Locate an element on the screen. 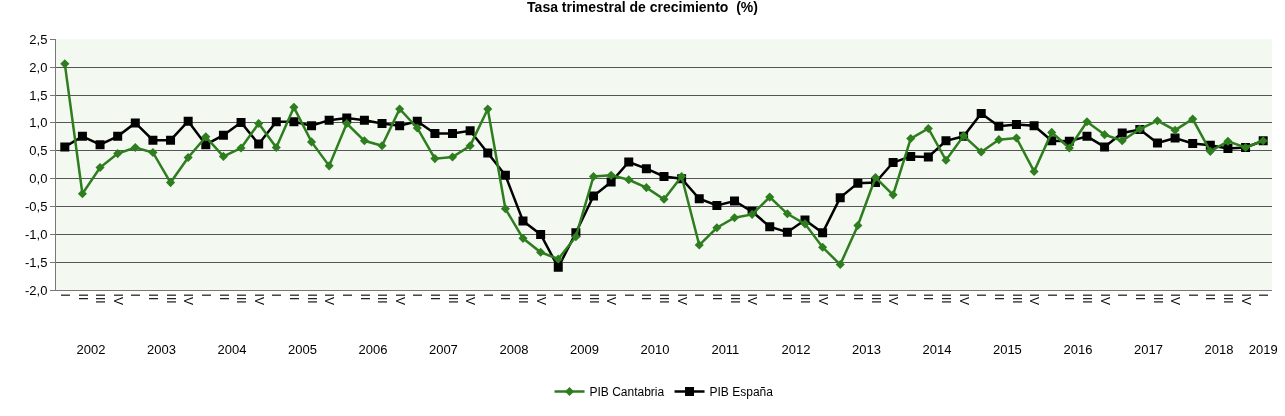 The image size is (1285, 416). y-tick-label: -1,5 is located at coordinates (36, 262).